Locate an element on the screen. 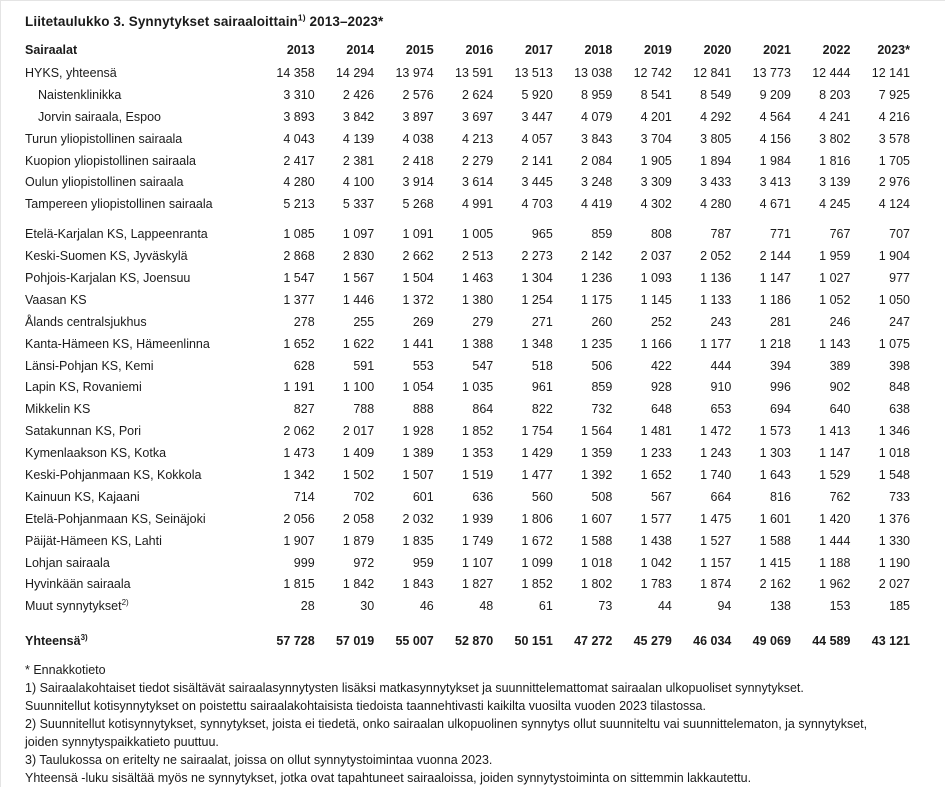 The height and width of the screenshot is (787, 945). value-cell: 12 742 is located at coordinates (652, 72).